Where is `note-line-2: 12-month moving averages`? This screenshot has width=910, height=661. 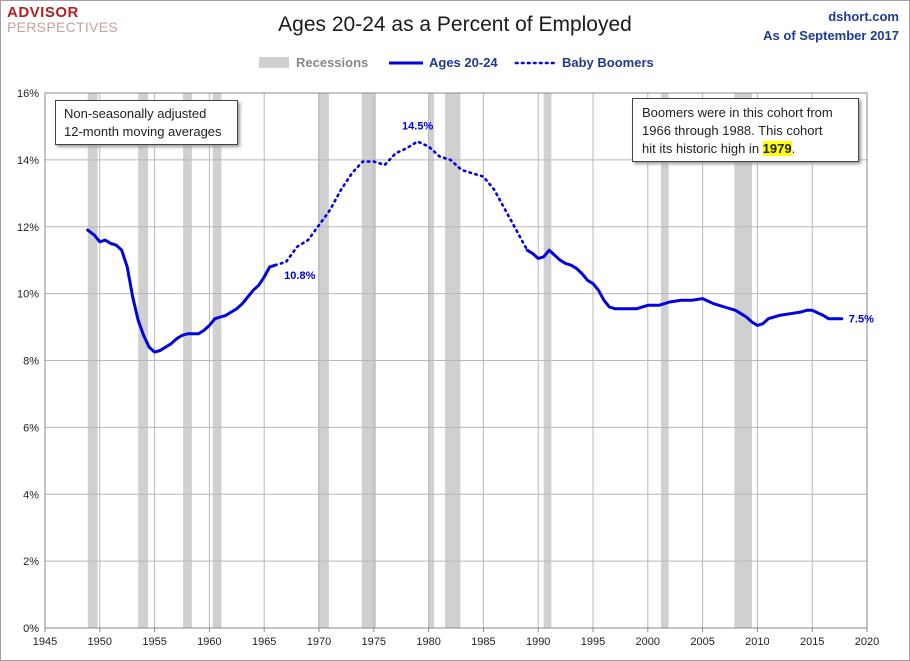
note-line-2: 12-month moving averages is located at coordinates (143, 131).